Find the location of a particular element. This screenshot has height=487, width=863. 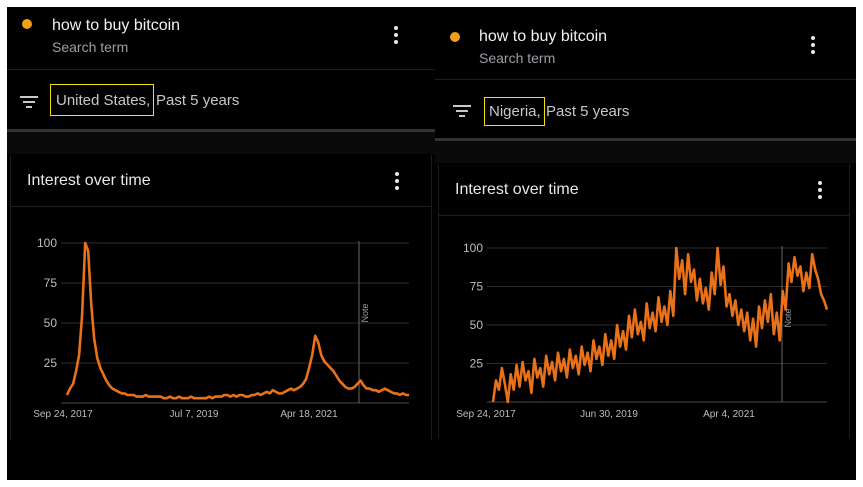

filter-row: United States, Past 5 years is located at coordinates (221, 103).